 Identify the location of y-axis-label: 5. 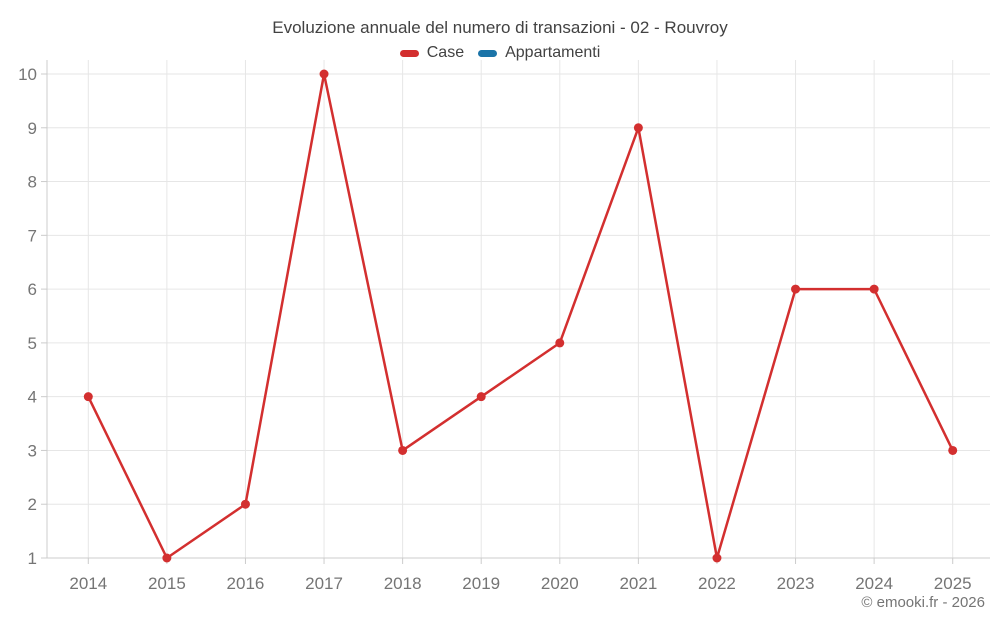
(32, 343).